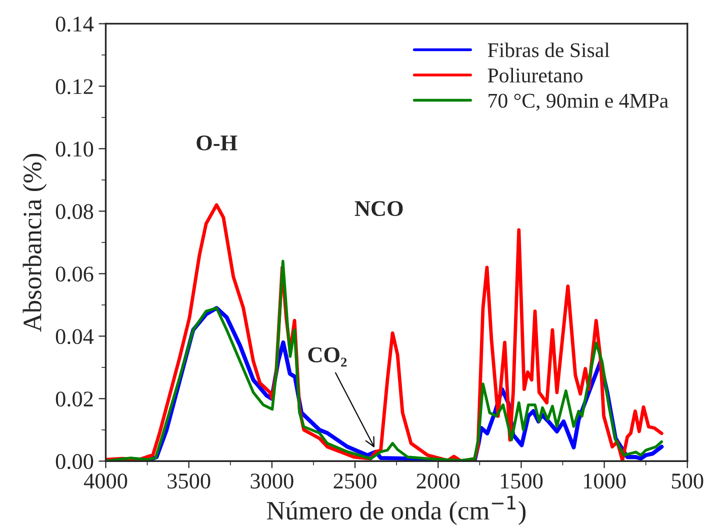 Image resolution: width=705 pixels, height=527 pixels. I want to click on annotation: NCO, so click(378, 208).